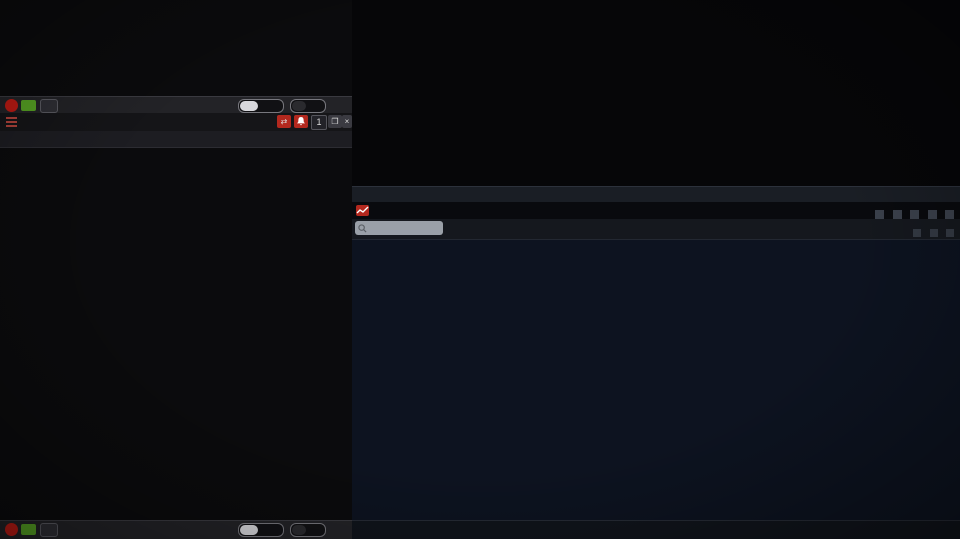  What do you see at coordinates (347, 121) in the screenshot?
I see `close-icon: ×` at bounding box center [347, 121].